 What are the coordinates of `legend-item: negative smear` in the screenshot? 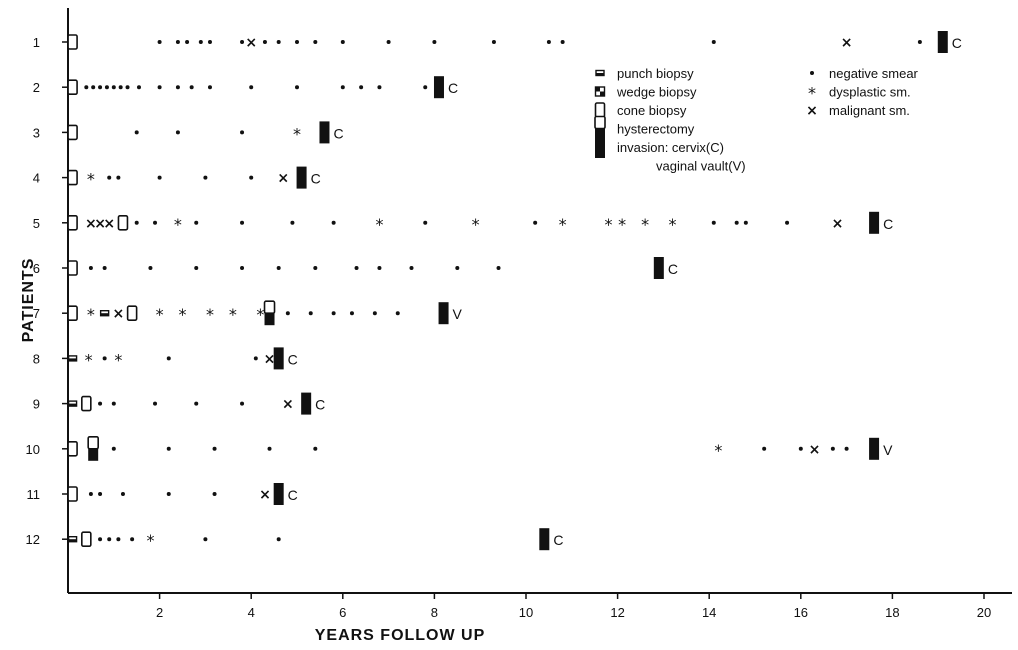 It's located at (864, 73).